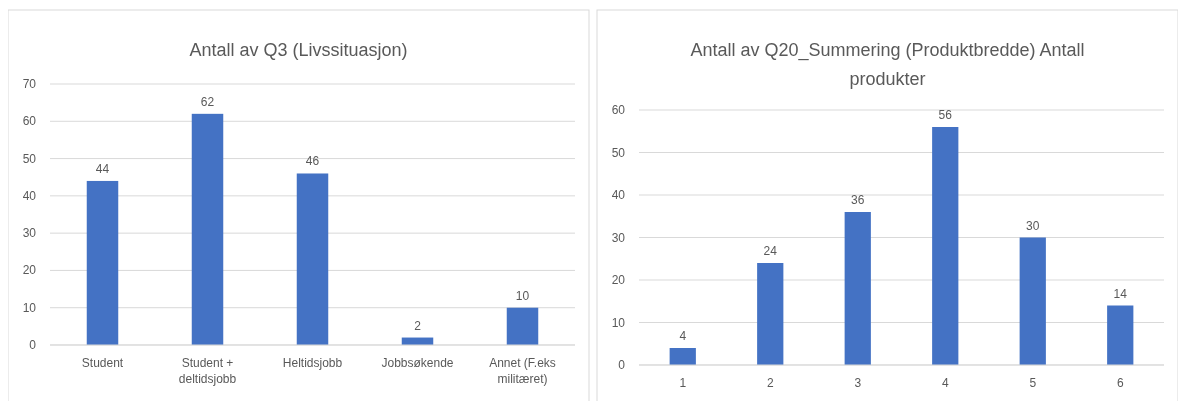 This screenshot has height=401, width=1186. Describe the element at coordinates (207, 101) in the screenshot. I see `data-label: 62` at that location.